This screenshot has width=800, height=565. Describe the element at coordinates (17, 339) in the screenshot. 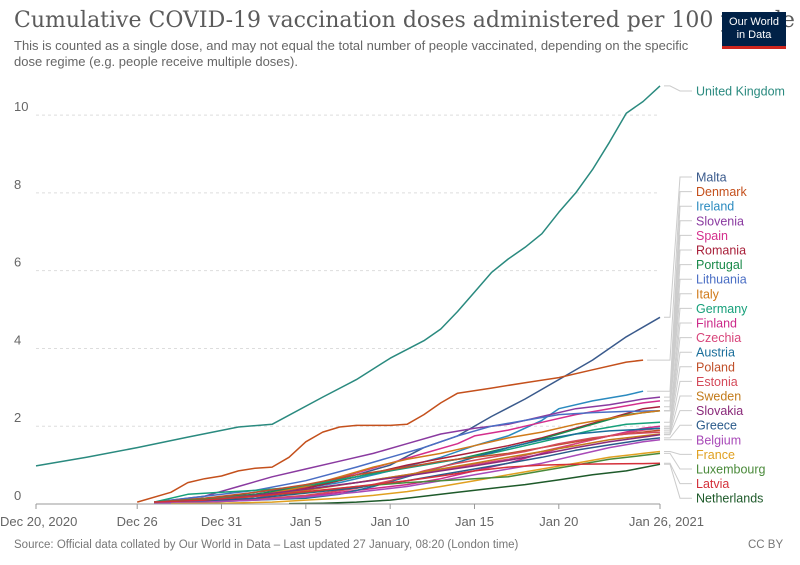

I see `y-tick-label: 4` at that location.